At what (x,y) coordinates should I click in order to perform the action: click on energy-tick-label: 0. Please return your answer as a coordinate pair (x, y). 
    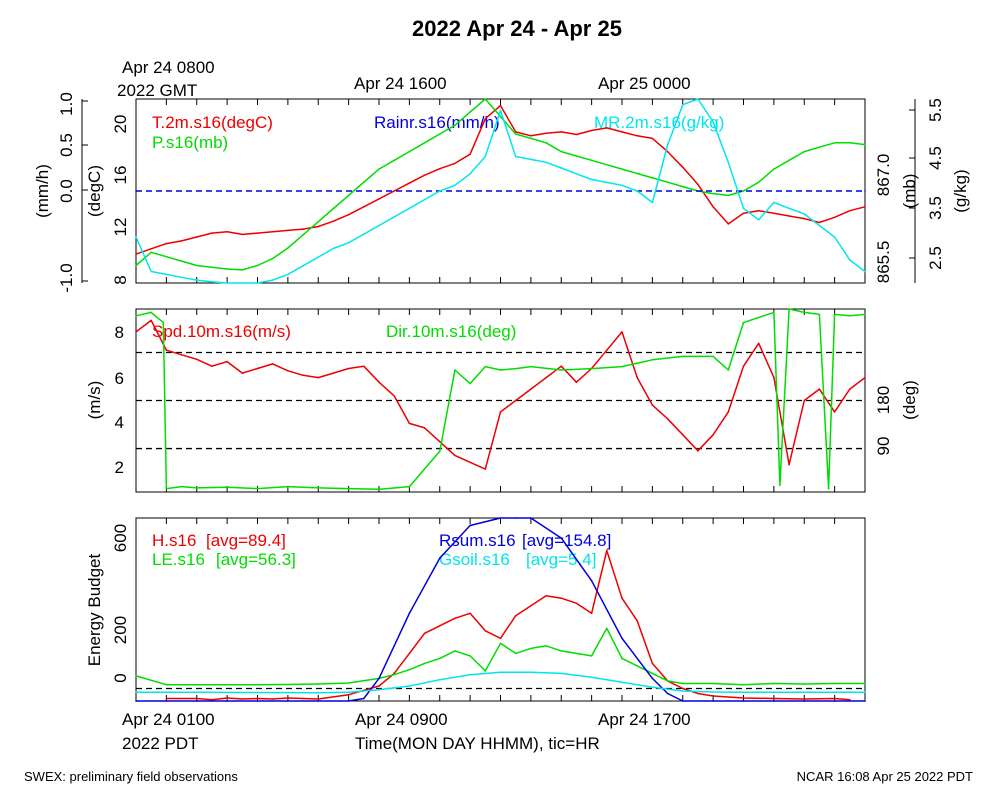
    Looking at the image, I should click on (120, 677).